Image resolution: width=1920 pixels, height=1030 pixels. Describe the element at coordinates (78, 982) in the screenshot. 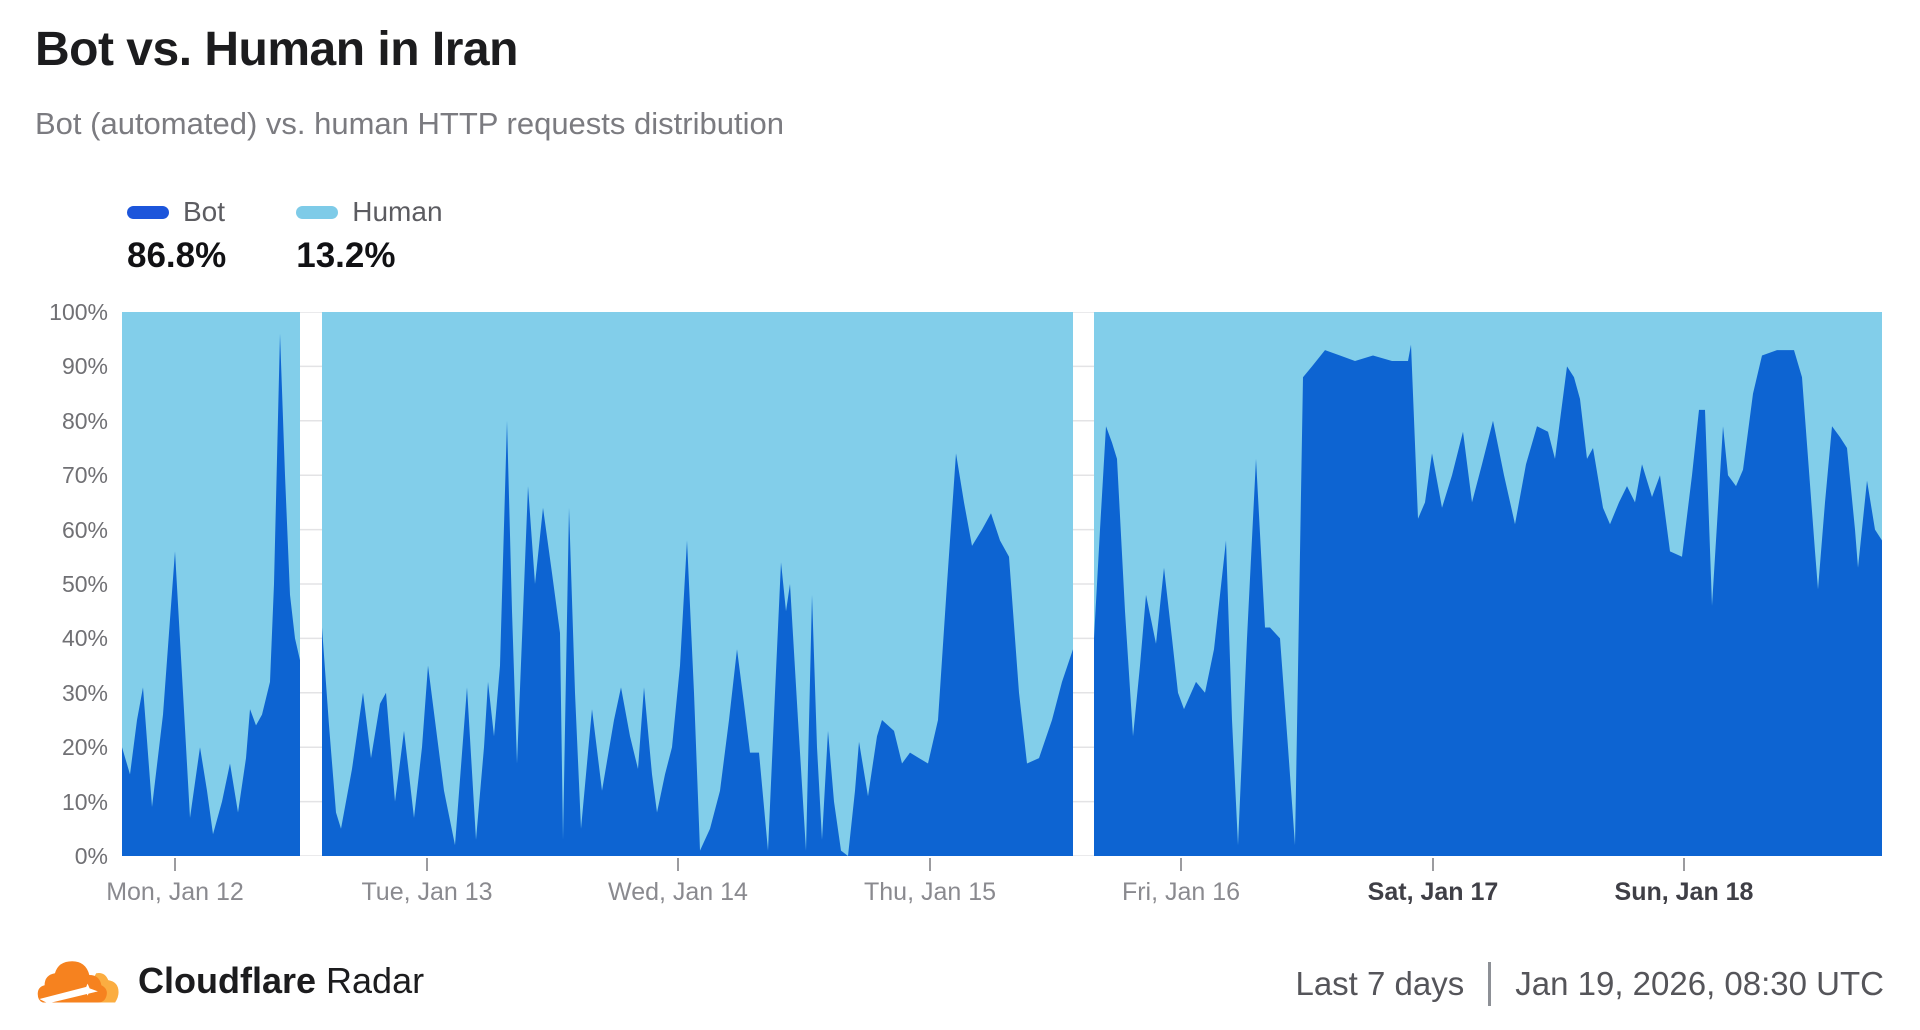

I see `cloudflare-logo-icon` at that location.